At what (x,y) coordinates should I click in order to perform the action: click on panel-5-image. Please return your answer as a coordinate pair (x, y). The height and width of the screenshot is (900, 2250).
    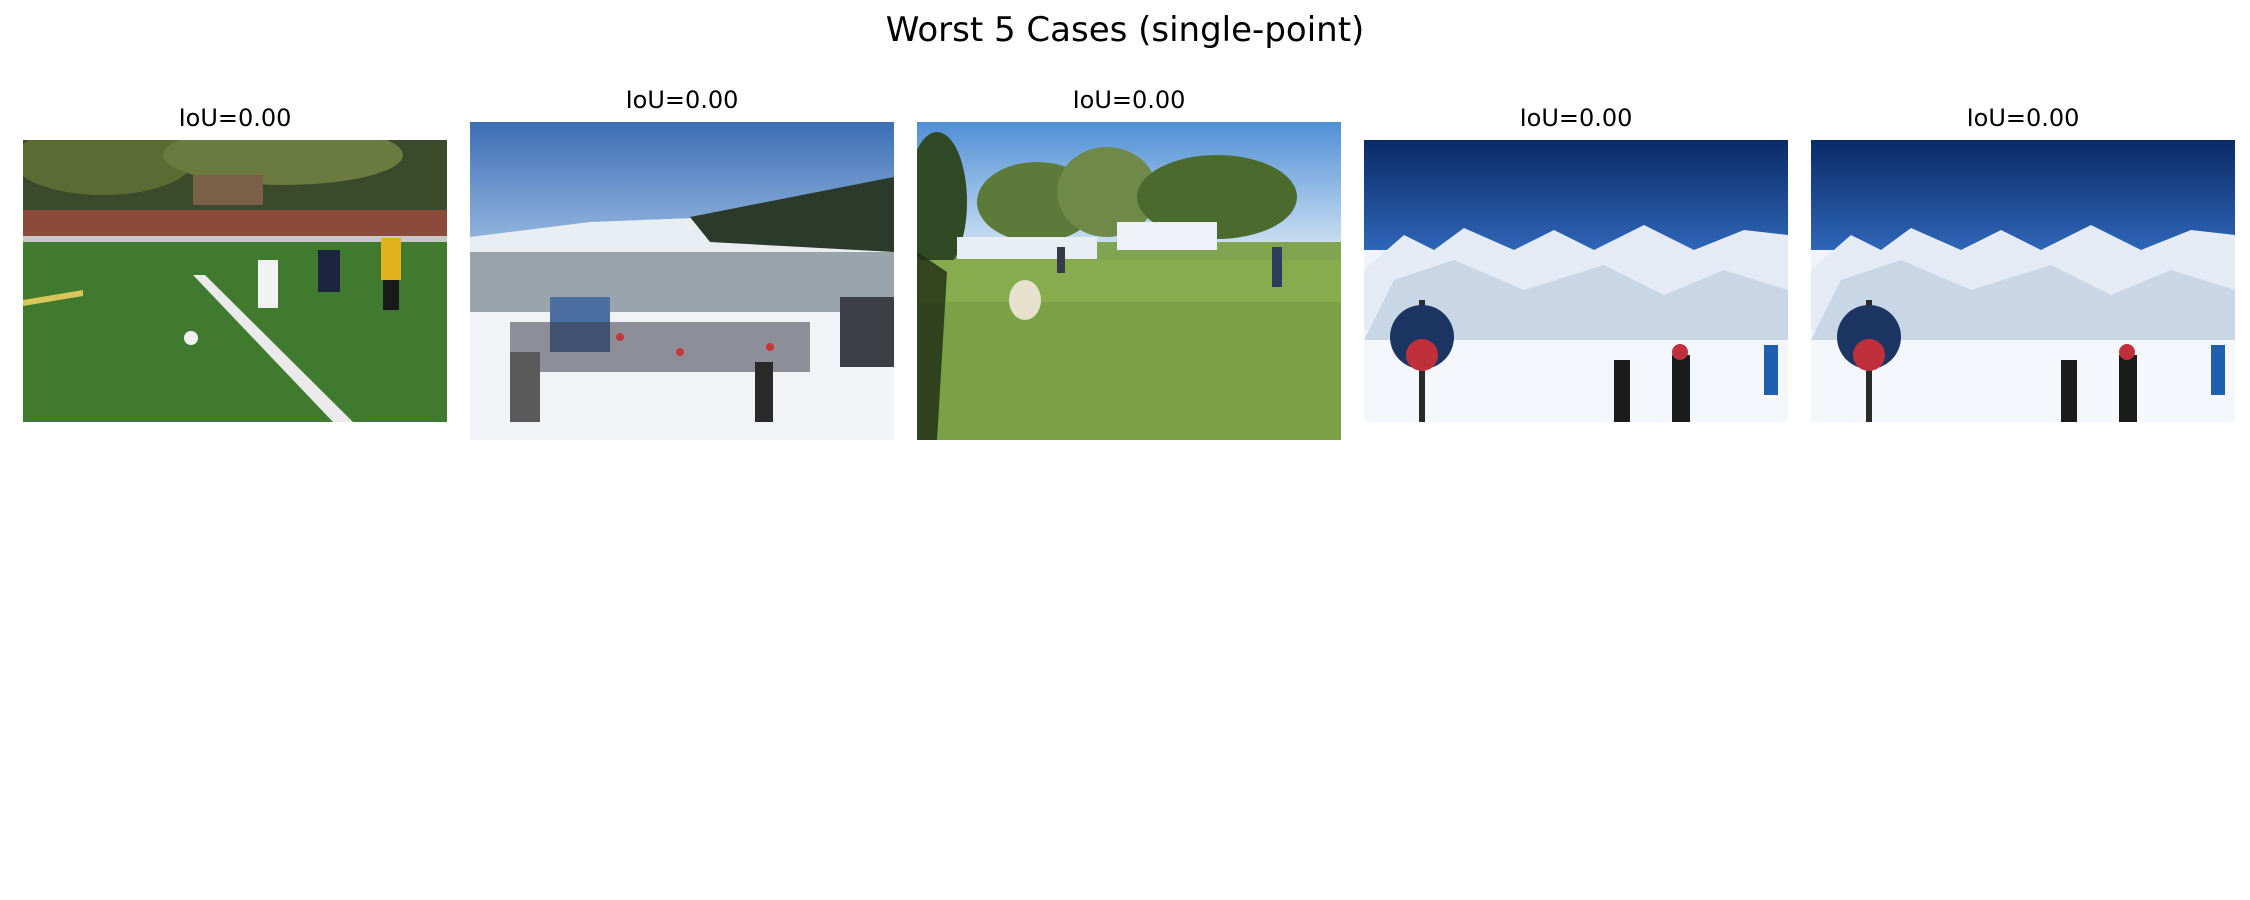
    Looking at the image, I should click on (2023, 281).